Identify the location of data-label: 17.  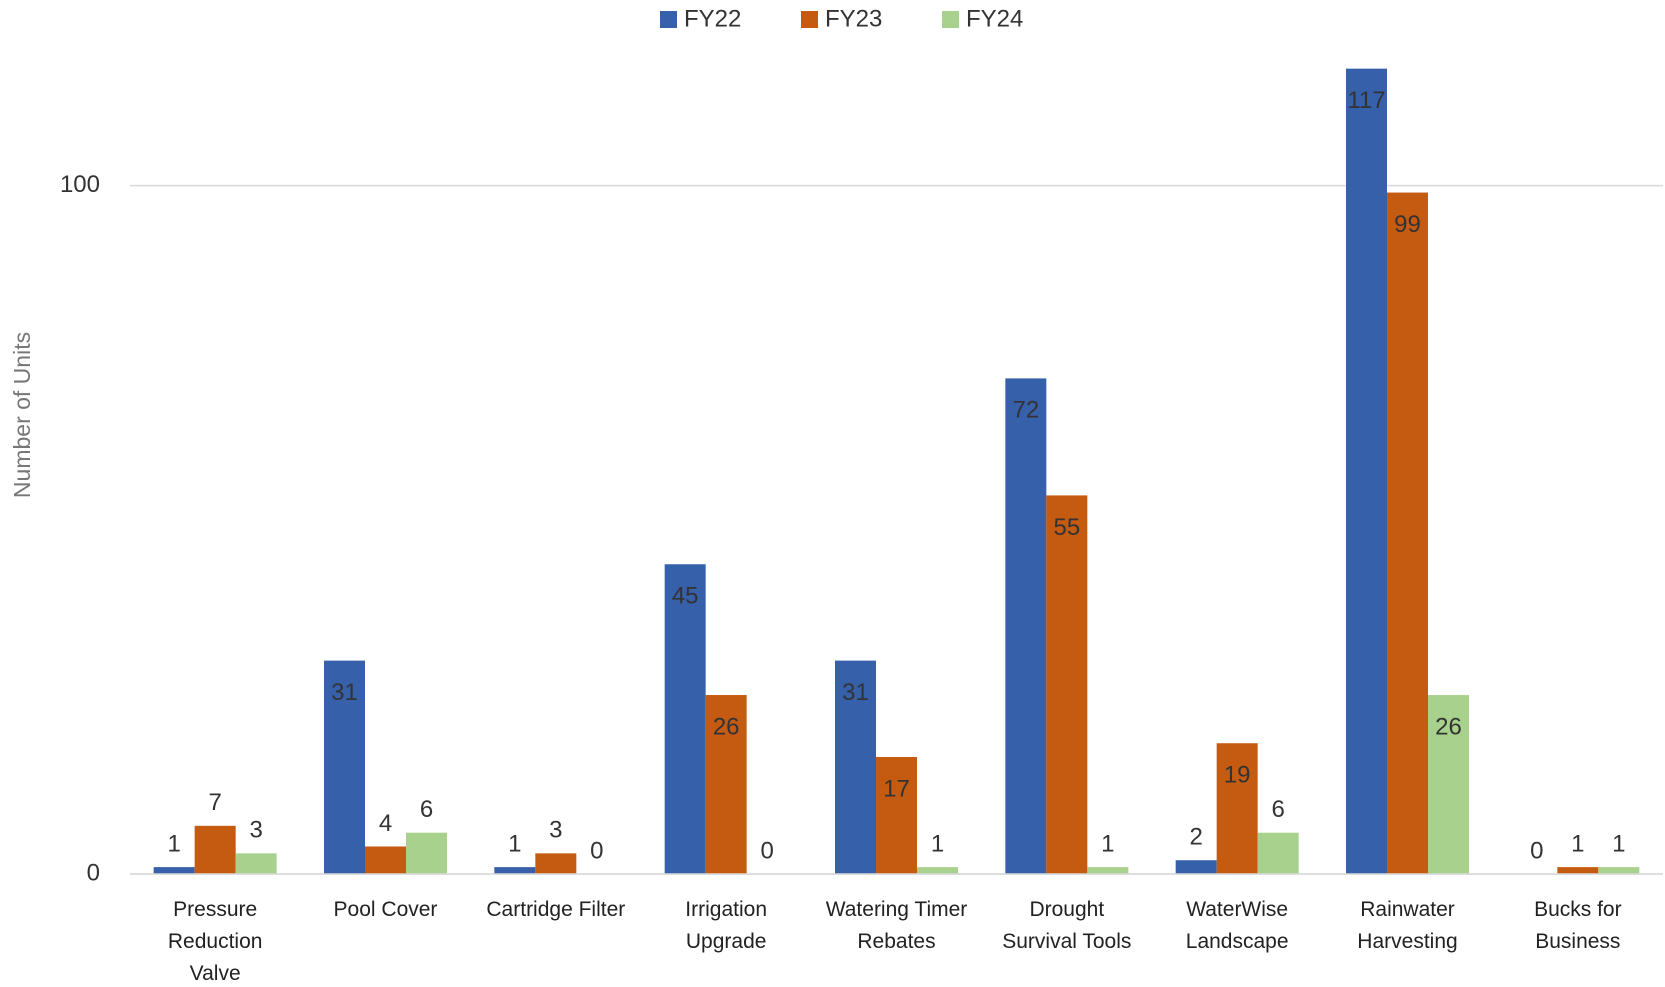
(896, 788).